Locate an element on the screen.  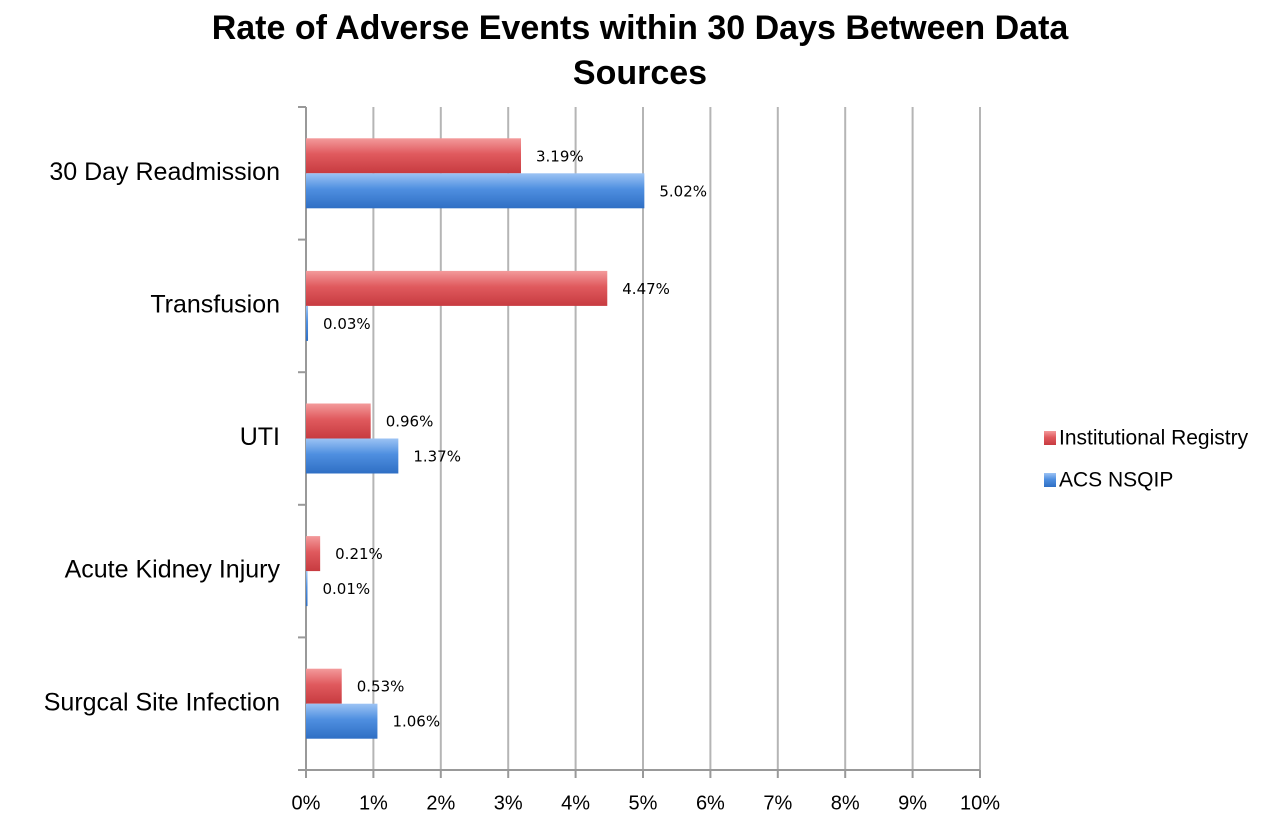
category-label: Transfusion is located at coordinates (215, 305).